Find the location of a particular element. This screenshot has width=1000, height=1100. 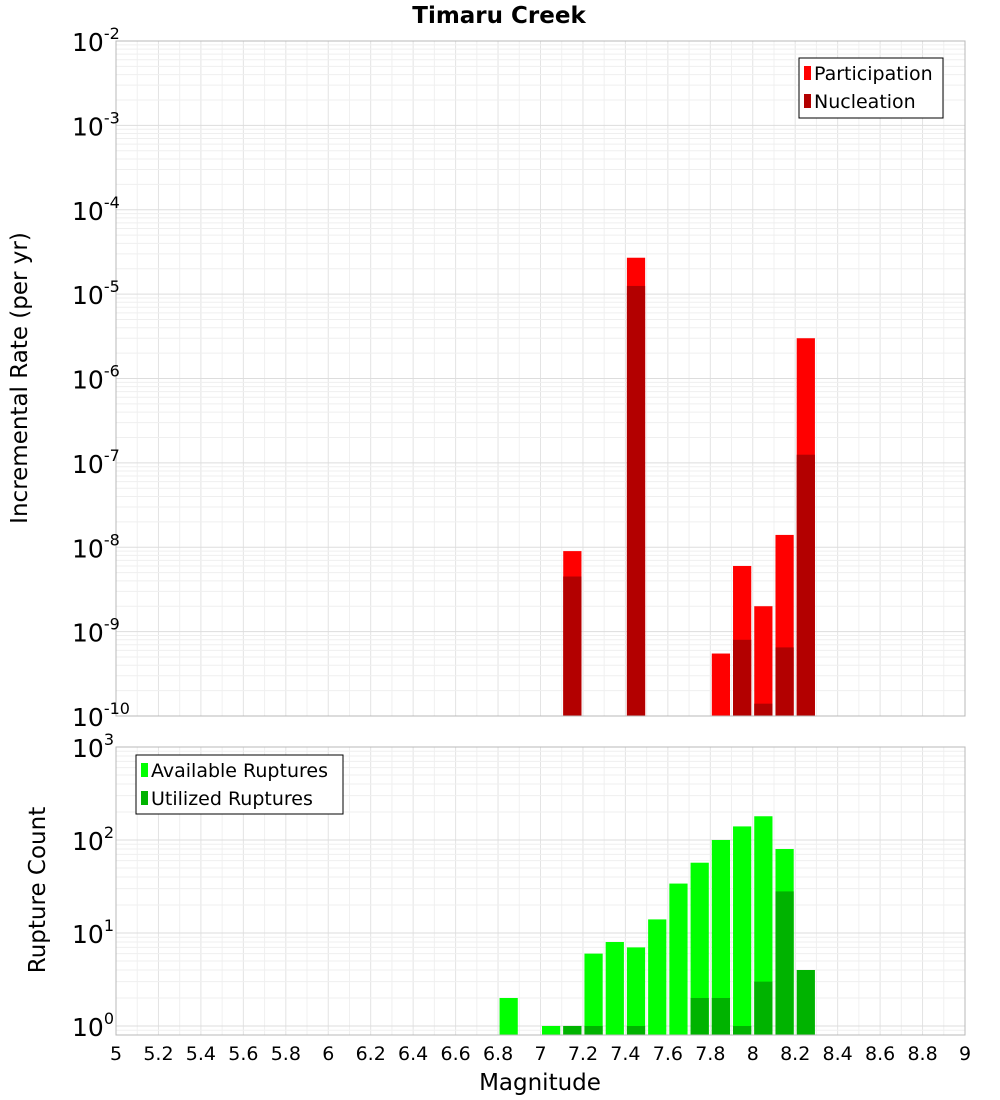

bottom-y-tick-label: 10⁰ is located at coordinates (93, 1025).